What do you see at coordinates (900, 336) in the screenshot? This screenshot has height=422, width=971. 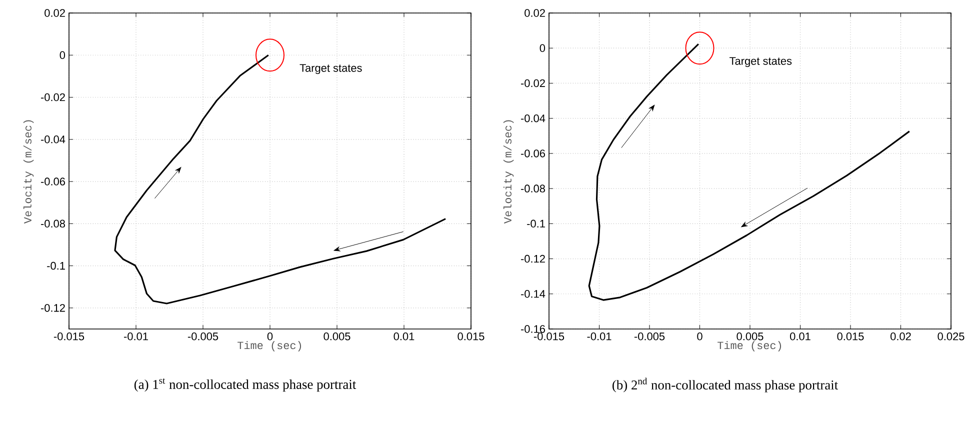 I see `x-tick-label: 0.02` at bounding box center [900, 336].